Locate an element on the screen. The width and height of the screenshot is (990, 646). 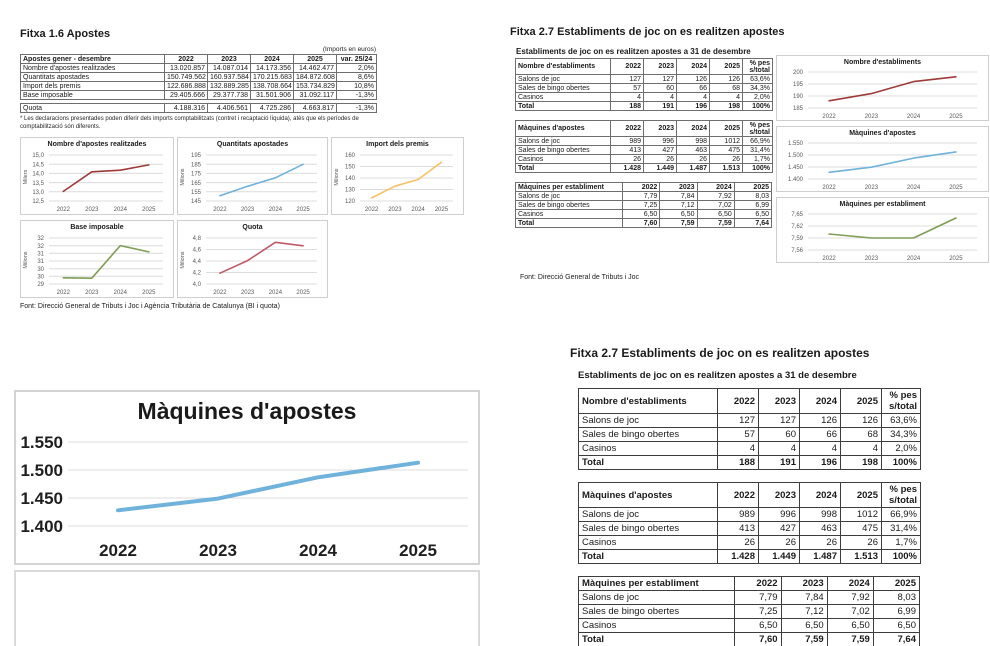
line-chart: 29 30 30 31 31 32 32 2022 2023 2024 2025 is located at coordinates (97, 265).